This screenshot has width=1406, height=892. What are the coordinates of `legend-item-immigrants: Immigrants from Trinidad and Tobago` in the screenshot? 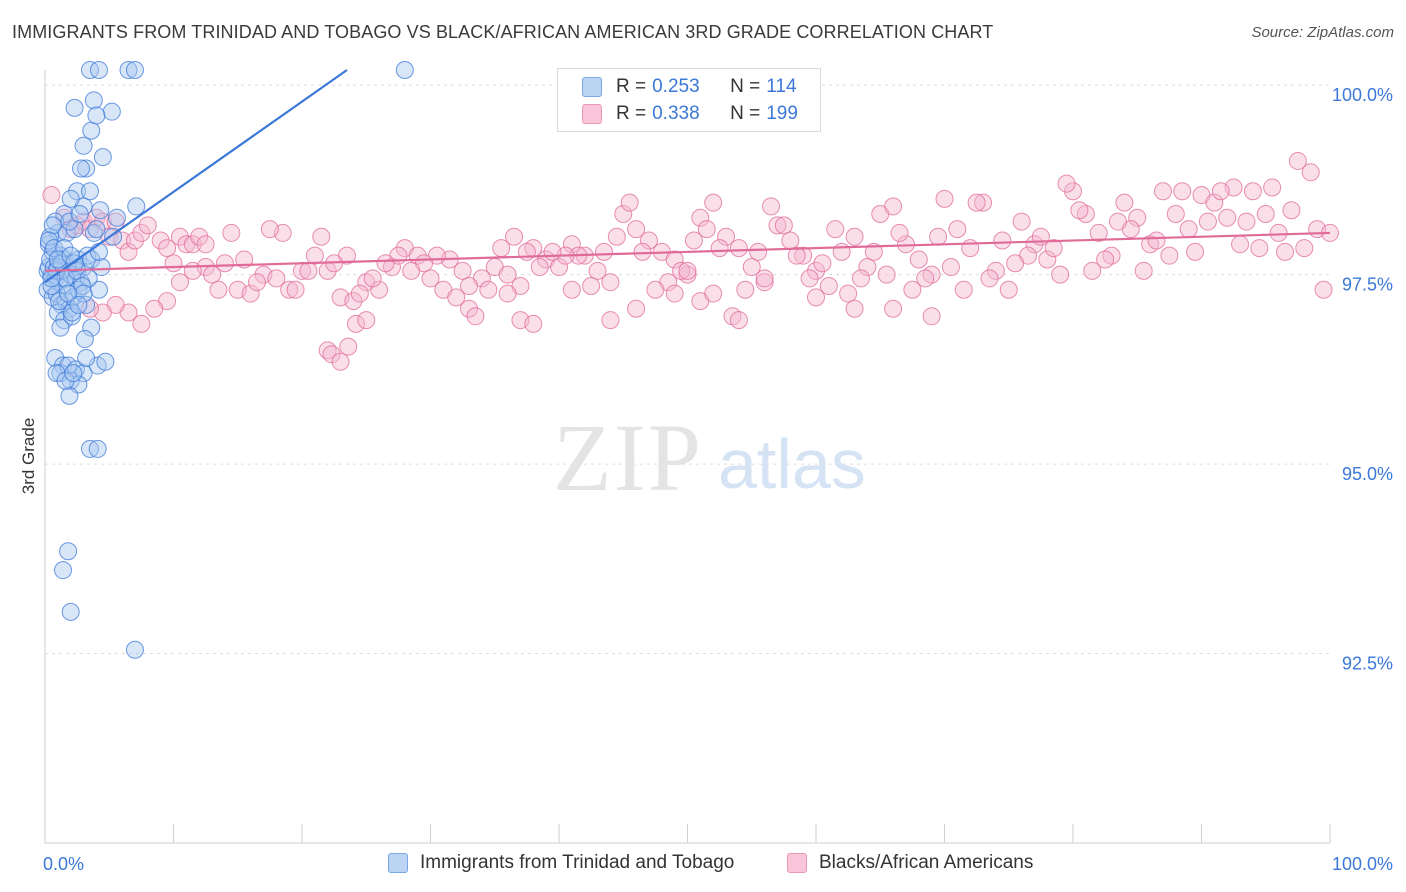 It's located at (561, 863).